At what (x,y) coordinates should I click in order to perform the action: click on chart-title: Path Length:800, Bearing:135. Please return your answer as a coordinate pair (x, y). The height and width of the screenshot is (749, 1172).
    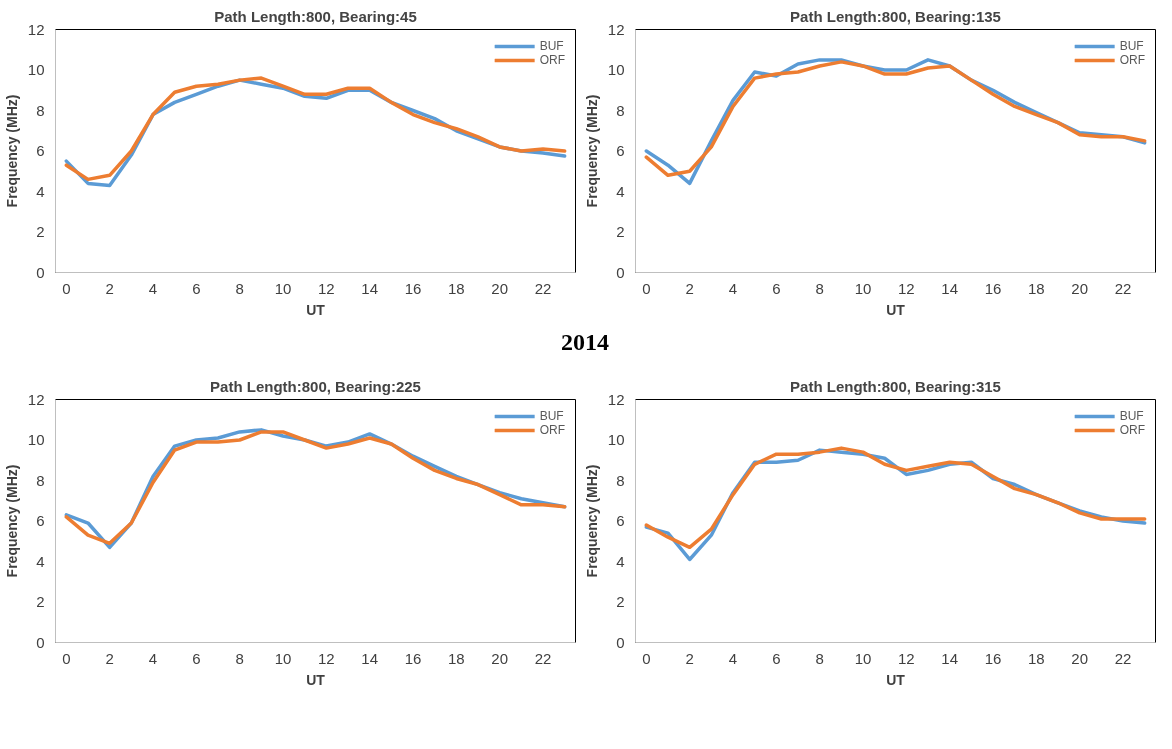
    Looking at the image, I should click on (895, 16).